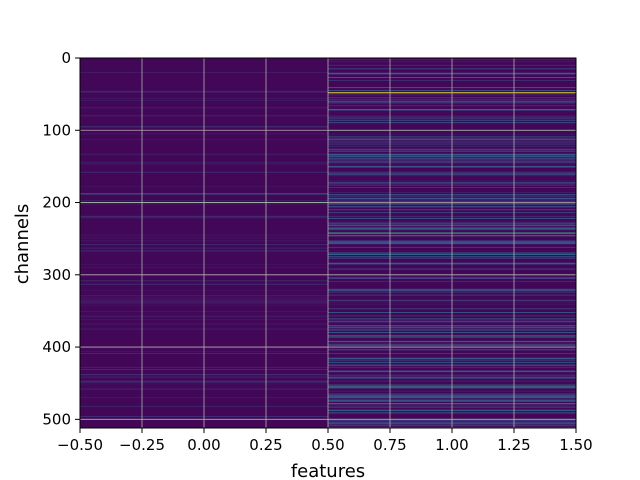  I want to click on x-tick-label: −0.50, so click(80, 445).